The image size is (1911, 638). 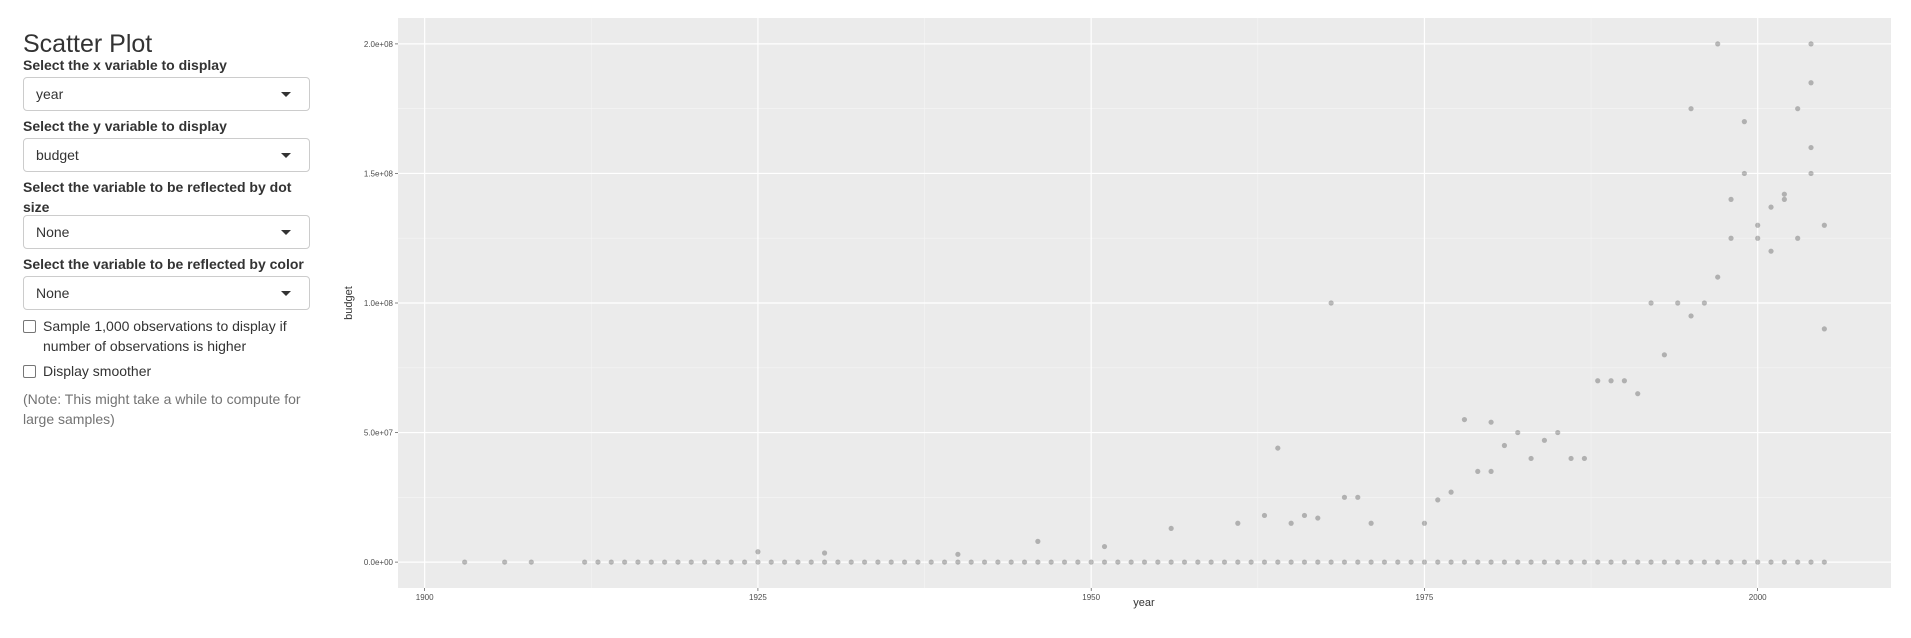 What do you see at coordinates (166, 155) in the screenshot?
I see `y-variable-select: budget` at bounding box center [166, 155].